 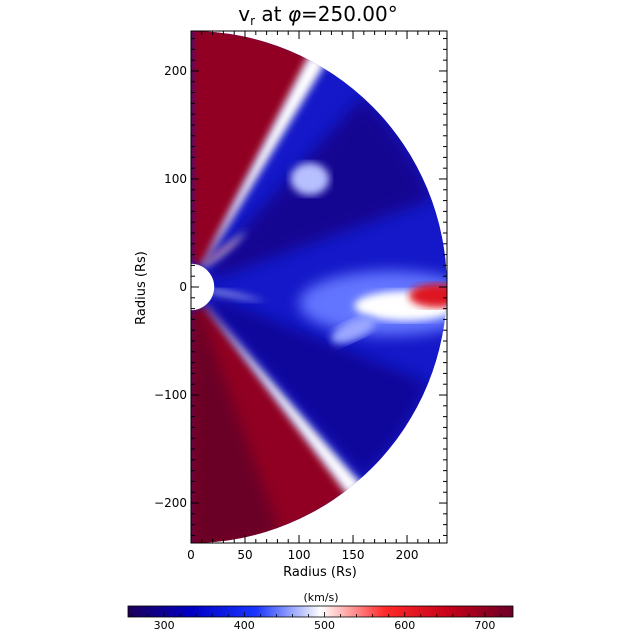 I want to click on x-tick-label: 0, so click(x=191, y=555).